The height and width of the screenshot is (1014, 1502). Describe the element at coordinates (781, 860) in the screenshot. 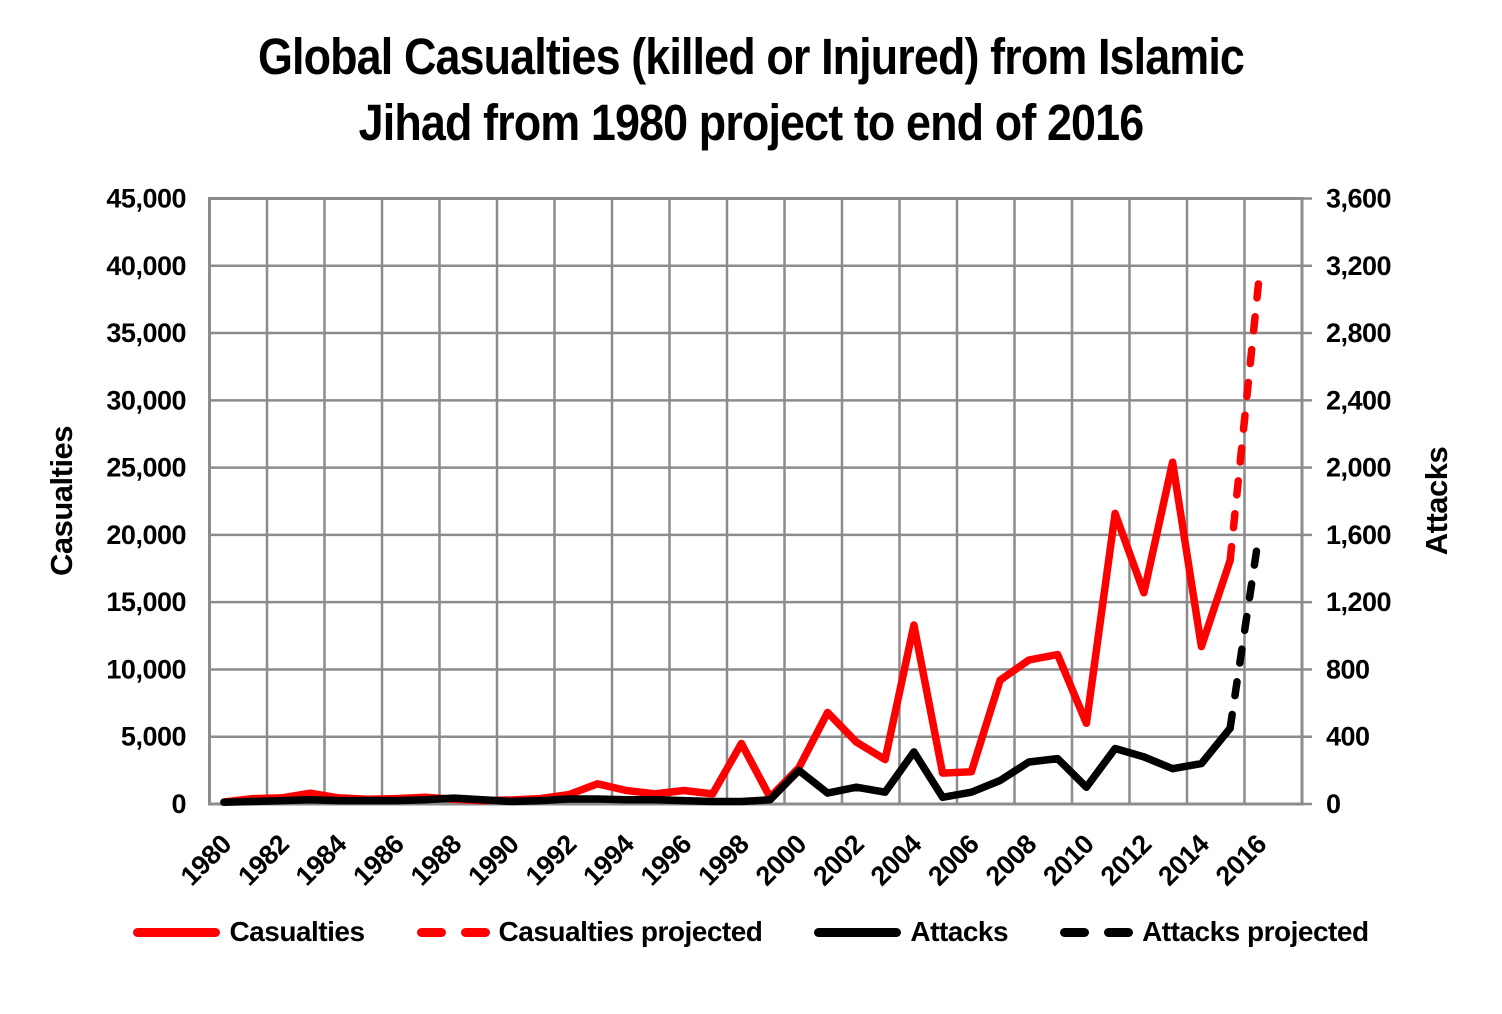

I see `x-tick-label: 2000` at that location.